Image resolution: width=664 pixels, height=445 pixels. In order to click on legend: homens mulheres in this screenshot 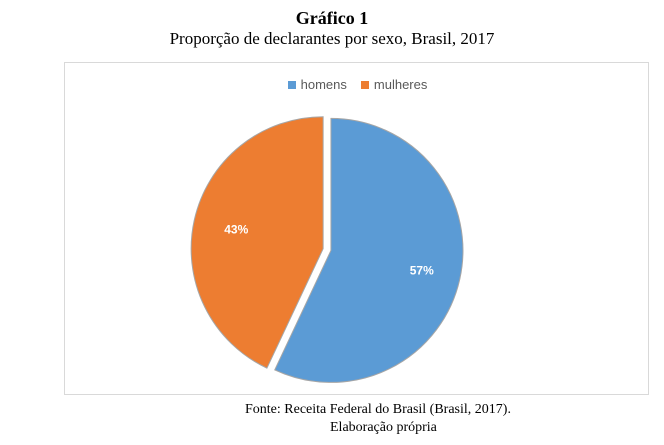, I will do `click(357, 84)`.